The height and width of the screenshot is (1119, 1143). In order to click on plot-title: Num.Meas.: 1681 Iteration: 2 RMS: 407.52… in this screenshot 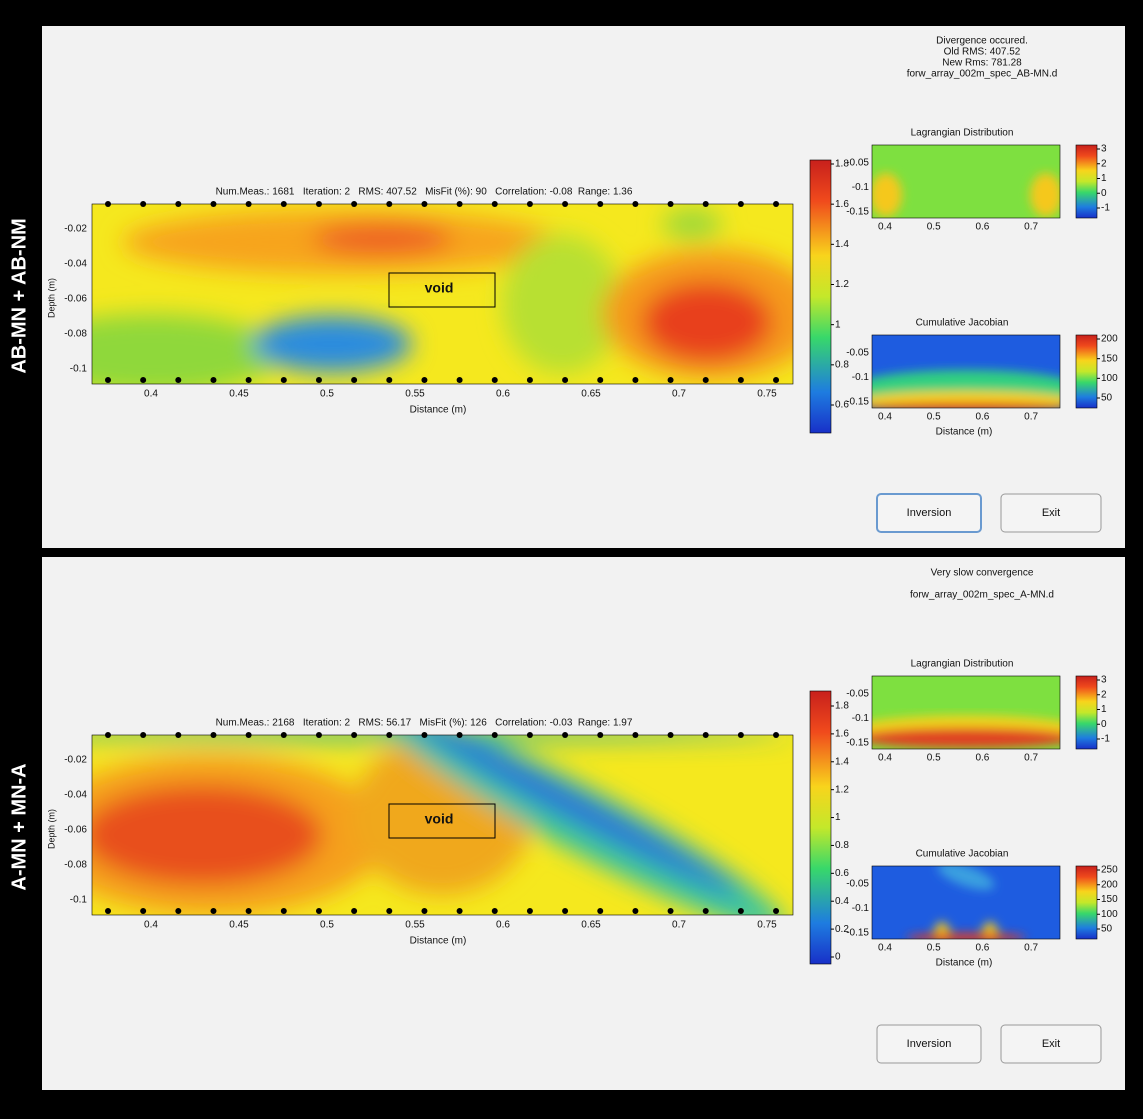, I will do `click(424, 192)`.